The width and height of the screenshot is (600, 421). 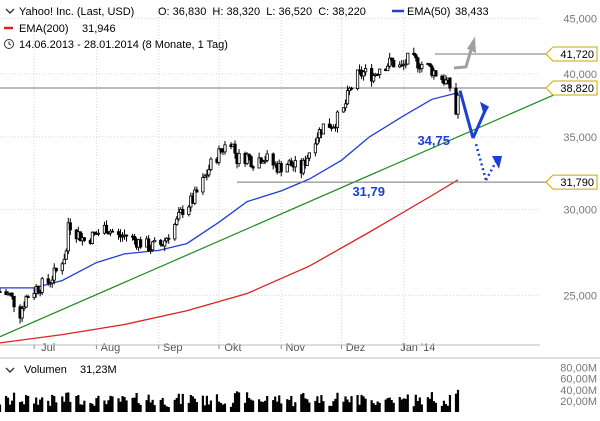 I want to click on instrument-title: Yahoo! Inc. (Last, USD), so click(x=76, y=12).